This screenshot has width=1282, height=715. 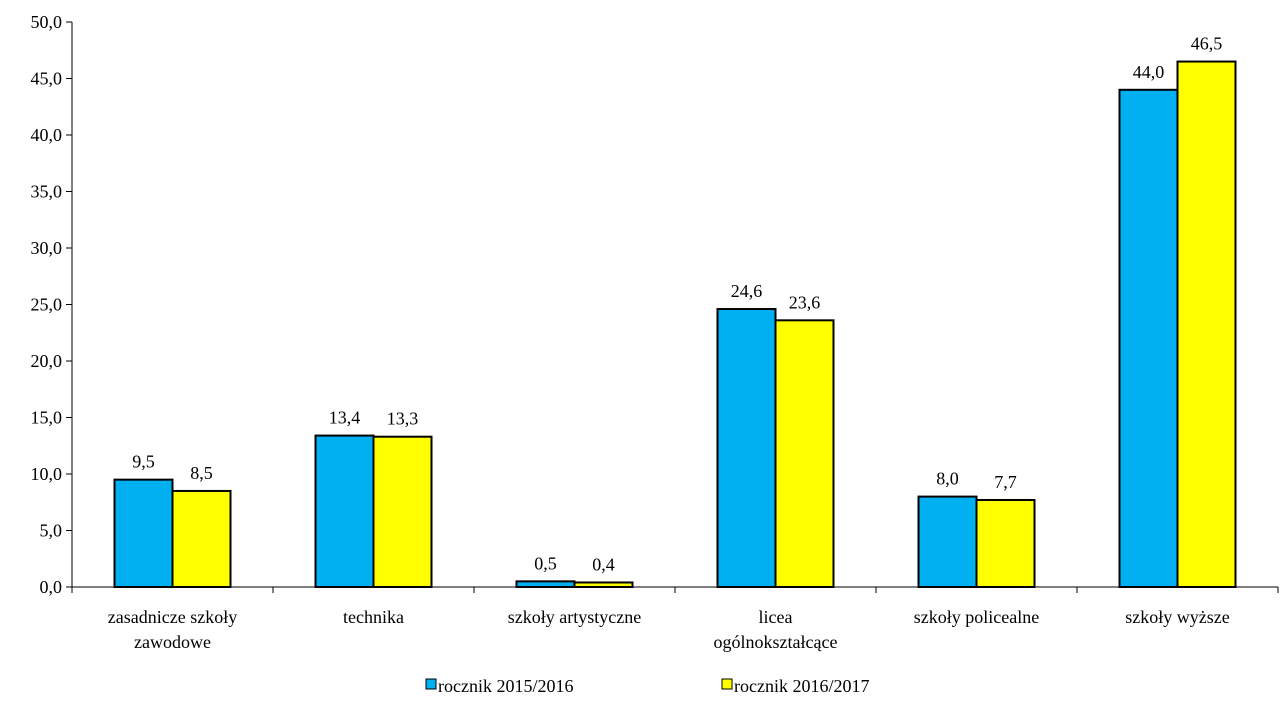 I want to click on x-tick-label: zasadnicze szkoły, so click(x=172, y=617).